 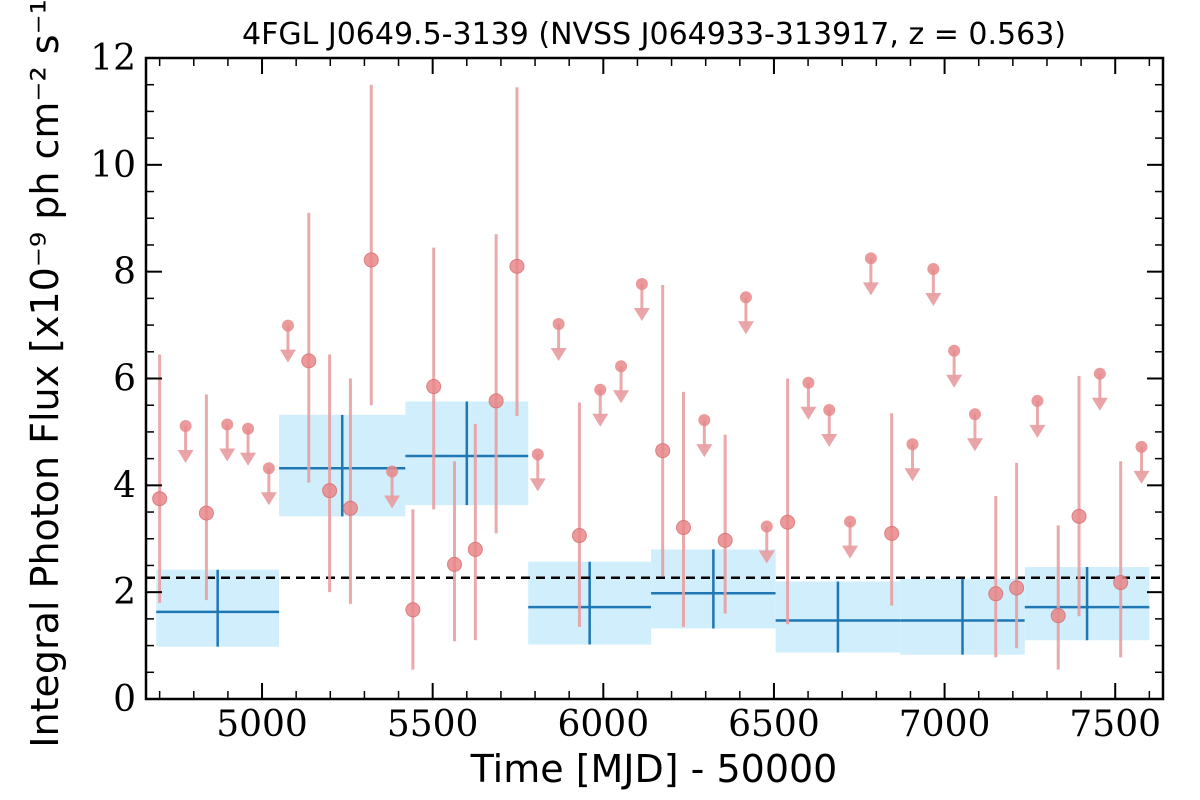 What do you see at coordinates (45, 374) in the screenshot?
I see `y-axis-title: Integral Photon Flux [x10⁻⁹ ph cm⁻² s⁻¹]` at bounding box center [45, 374].